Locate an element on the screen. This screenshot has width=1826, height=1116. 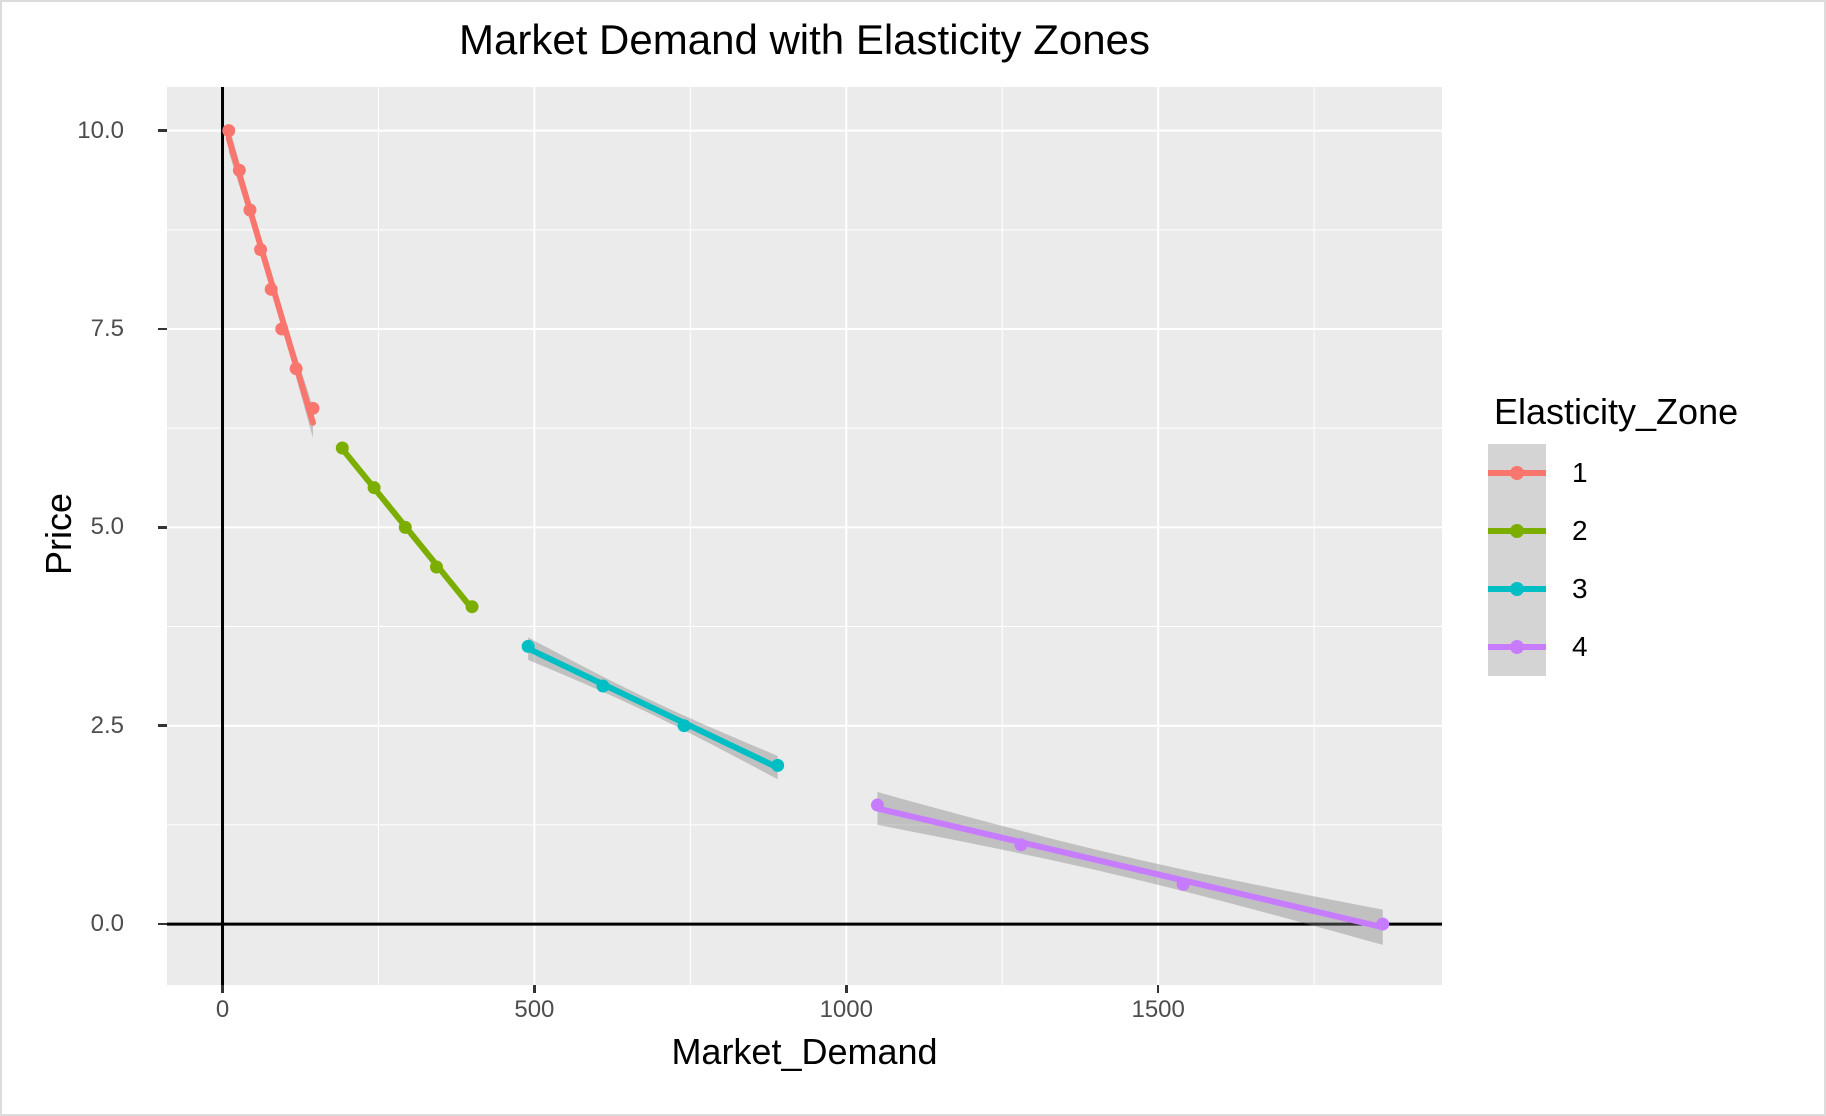
x-tick-label: 1000 is located at coordinates (846, 1009).